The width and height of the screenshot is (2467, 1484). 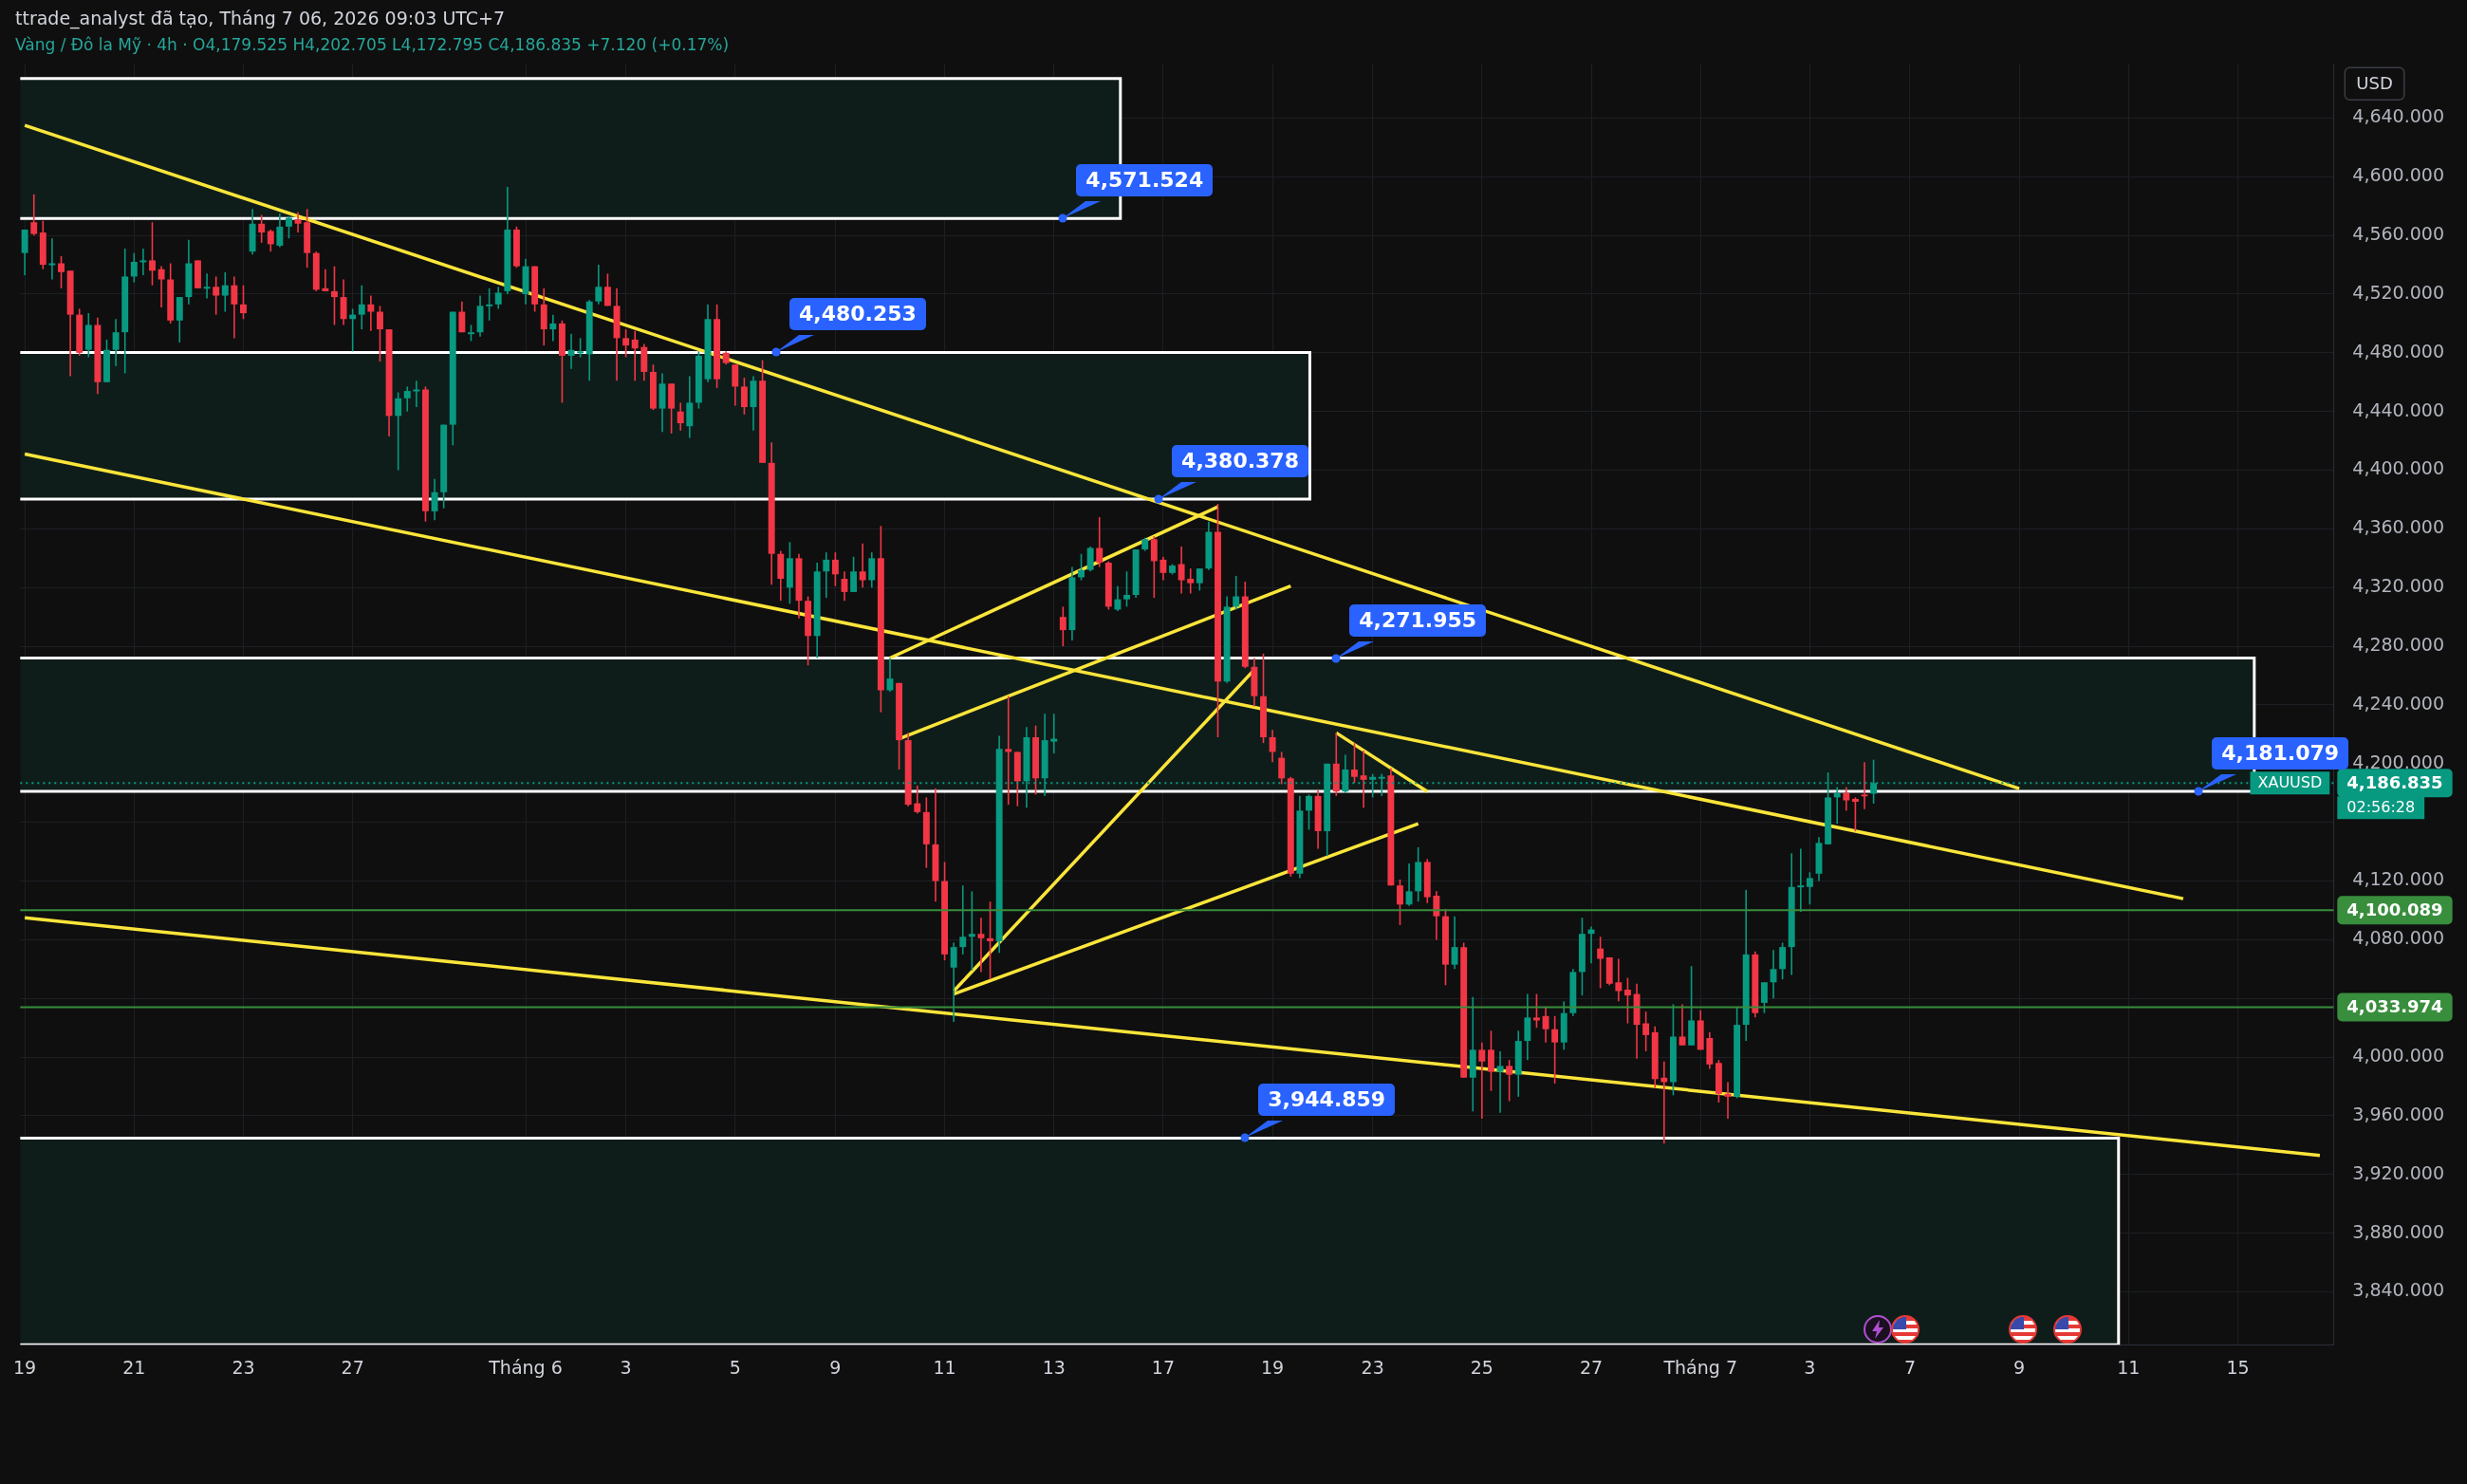 I want to click on annotation: 4,181.079, so click(x=2281, y=753).